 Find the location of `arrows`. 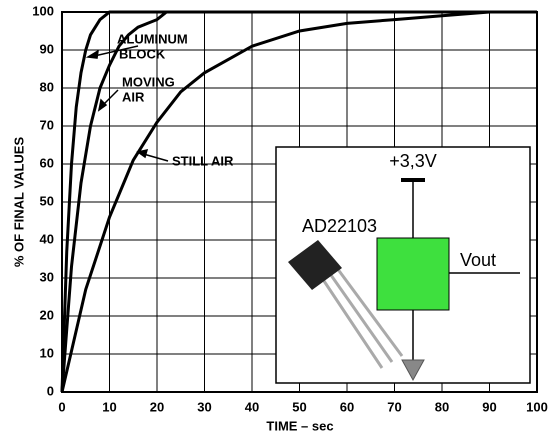

arrows is located at coordinates (127, 103).